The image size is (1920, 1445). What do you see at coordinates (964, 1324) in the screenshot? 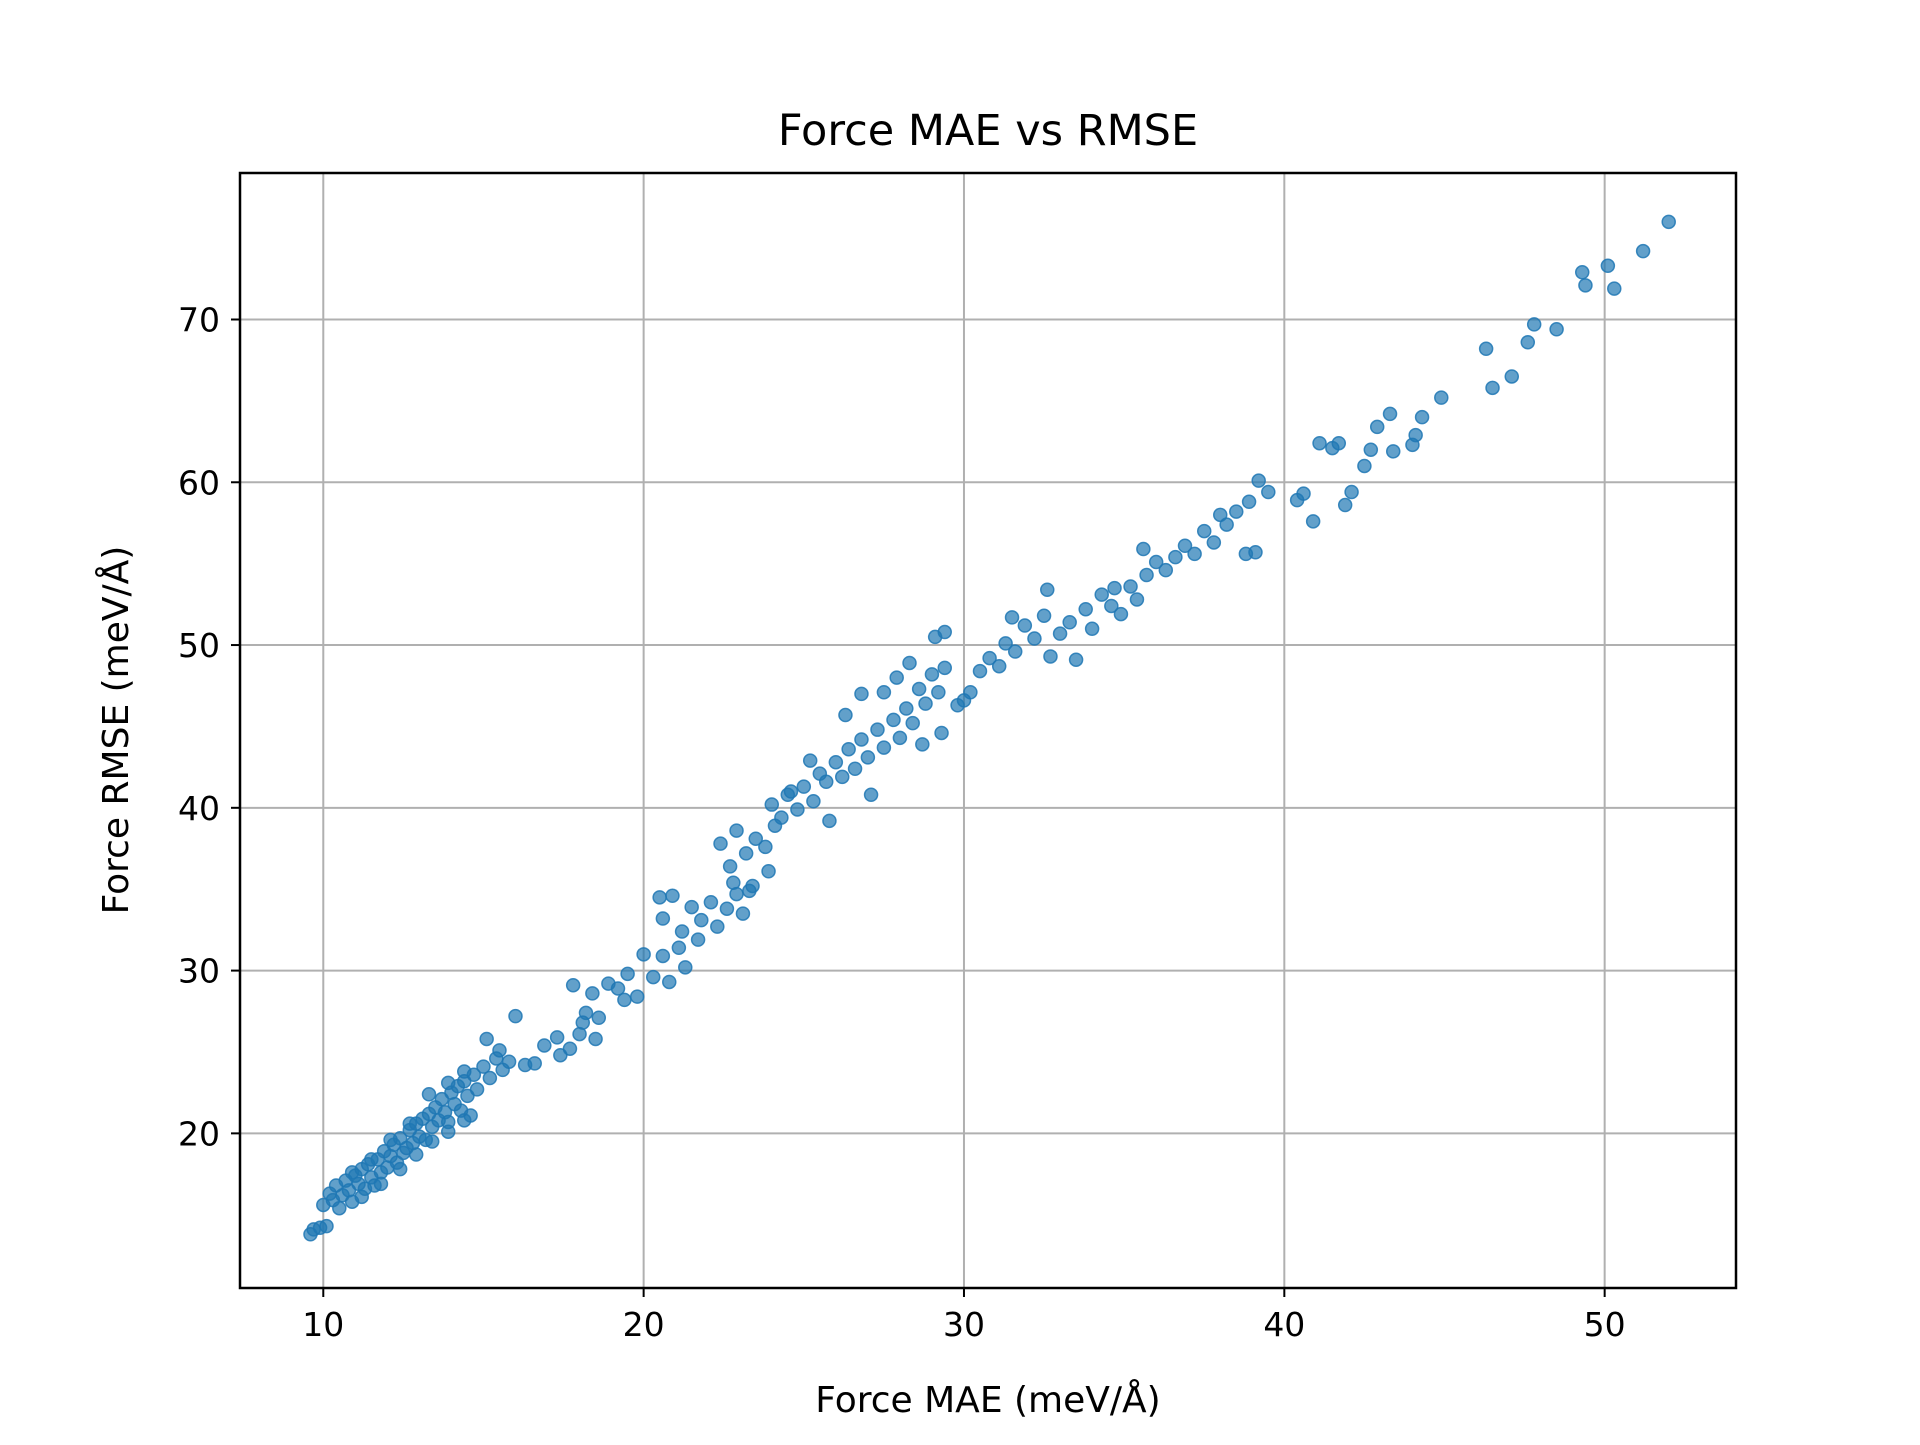
I see `x-tick-label: 30` at bounding box center [964, 1324].